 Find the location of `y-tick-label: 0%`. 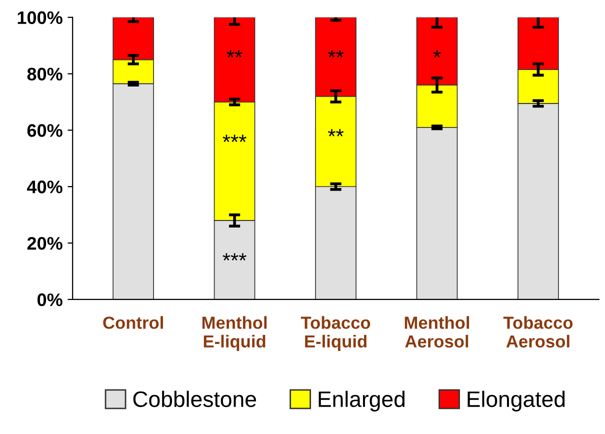

y-tick-label: 0% is located at coordinates (49, 299).